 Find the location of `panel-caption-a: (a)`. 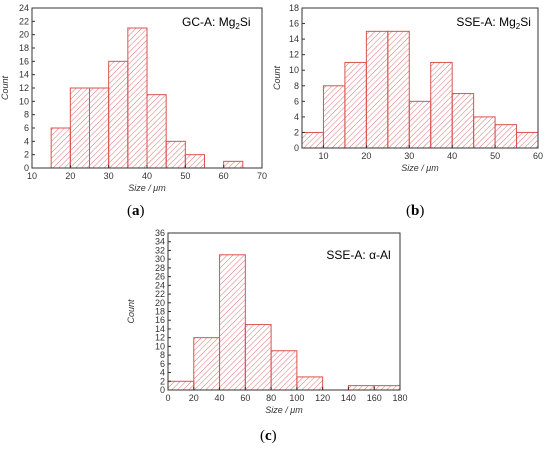

panel-caption-a: (a) is located at coordinates (136, 211).